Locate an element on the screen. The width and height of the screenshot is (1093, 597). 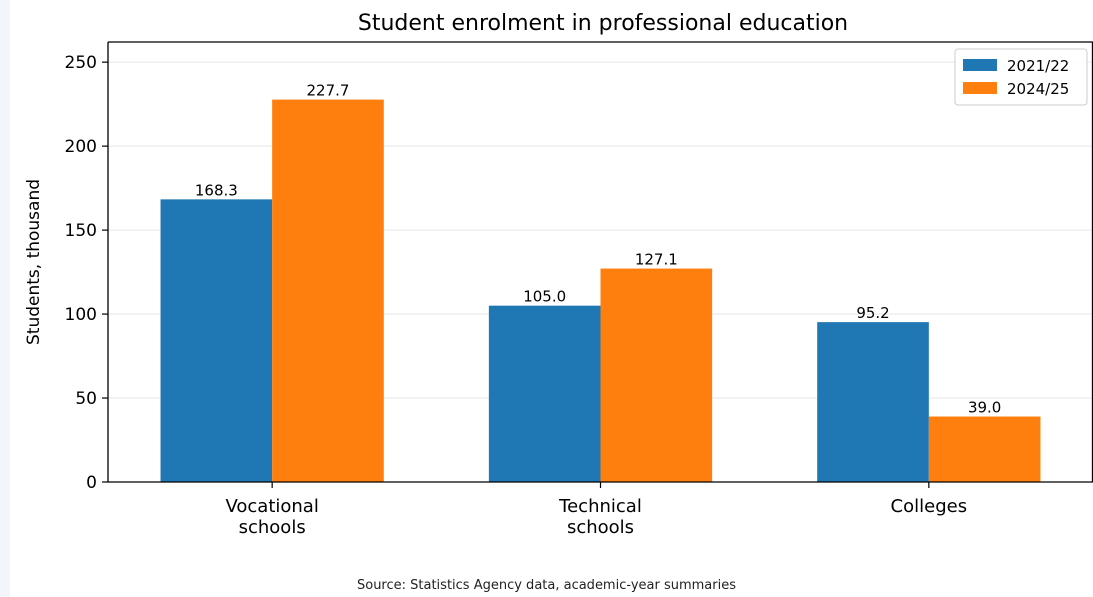
bar-value-label: 39.0 is located at coordinates (984, 408).